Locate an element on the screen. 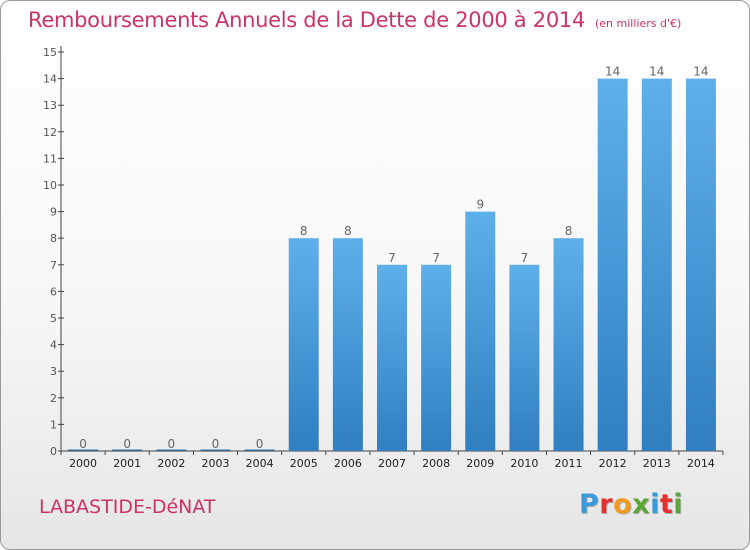  data-label-2004: 0 is located at coordinates (260, 444).